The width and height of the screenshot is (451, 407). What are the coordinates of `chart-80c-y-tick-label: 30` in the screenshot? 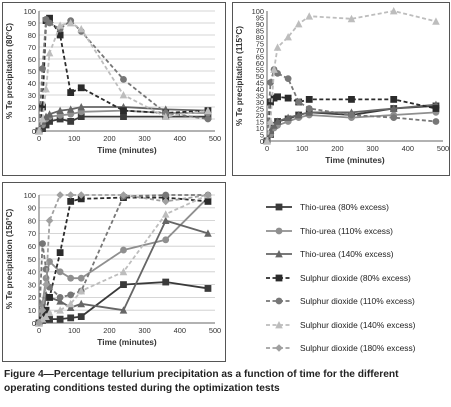 It's located at (32, 95).